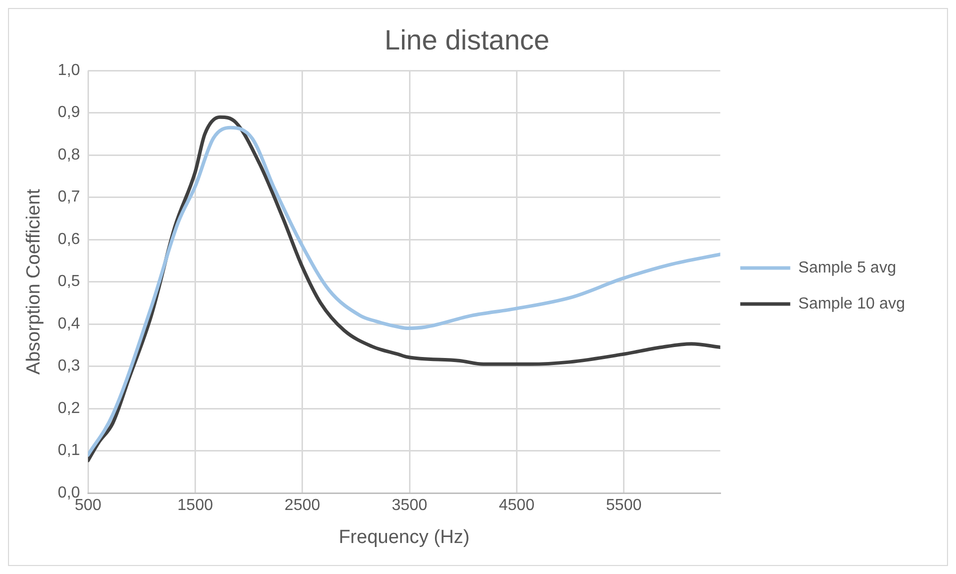  Describe the element at coordinates (34, 281) in the screenshot. I see `y-axis-title: Absorption Coefficient` at that location.